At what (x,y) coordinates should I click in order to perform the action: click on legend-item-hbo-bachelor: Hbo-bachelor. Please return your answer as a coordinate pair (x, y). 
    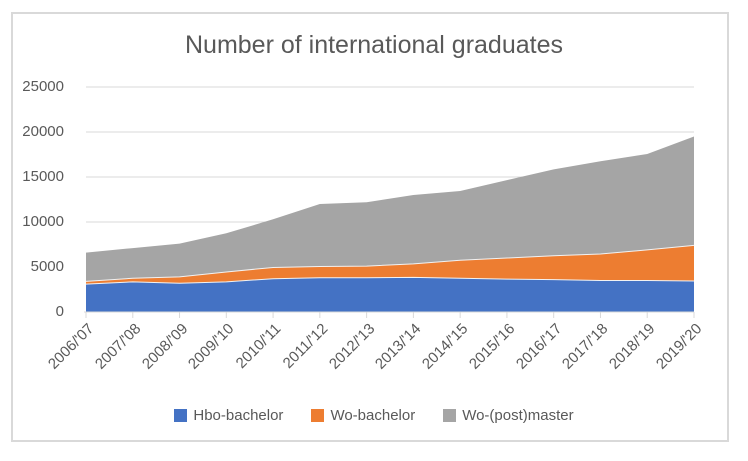
    Looking at the image, I should click on (228, 415).